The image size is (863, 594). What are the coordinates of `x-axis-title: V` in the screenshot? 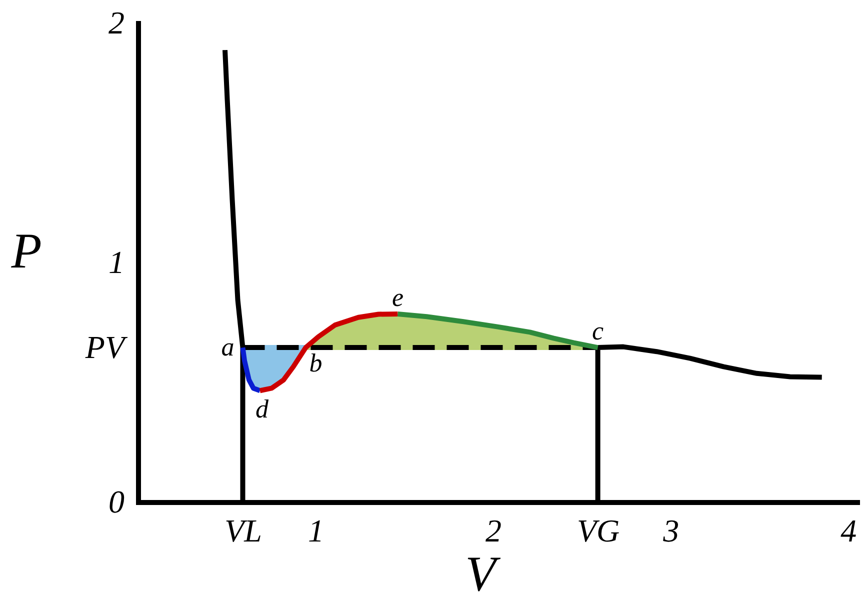 It's located at (483, 570).